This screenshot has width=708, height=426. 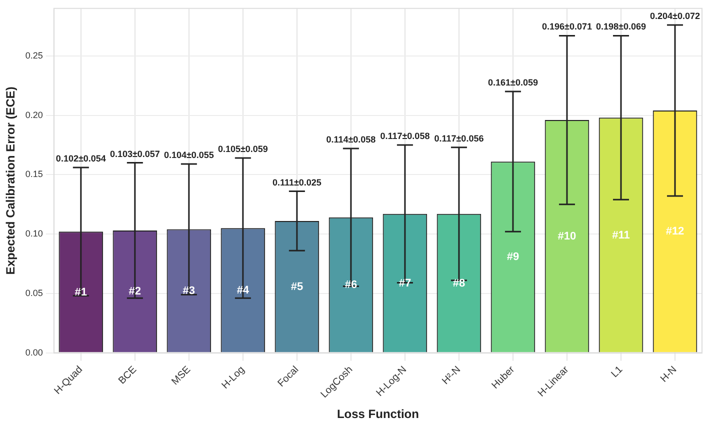 What do you see at coordinates (459, 138) in the screenshot?
I see `annotation: 0.117±0.056` at bounding box center [459, 138].